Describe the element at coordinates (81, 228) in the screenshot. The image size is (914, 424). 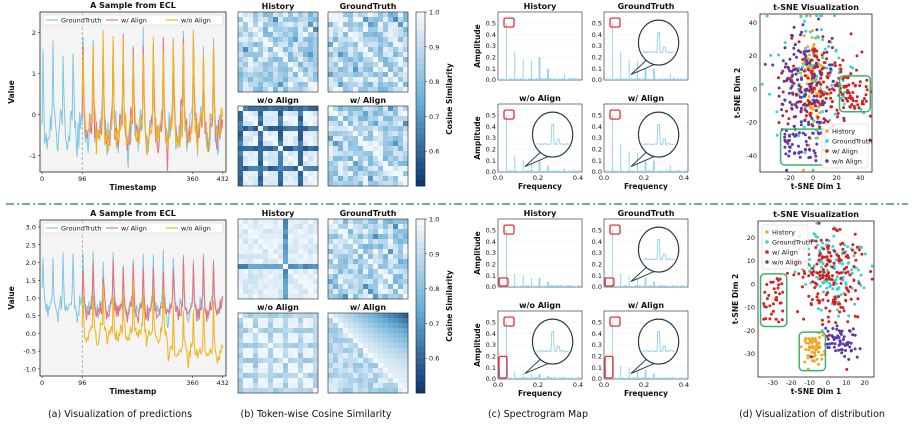
I see `legend-label: GroundTruth` at that location.